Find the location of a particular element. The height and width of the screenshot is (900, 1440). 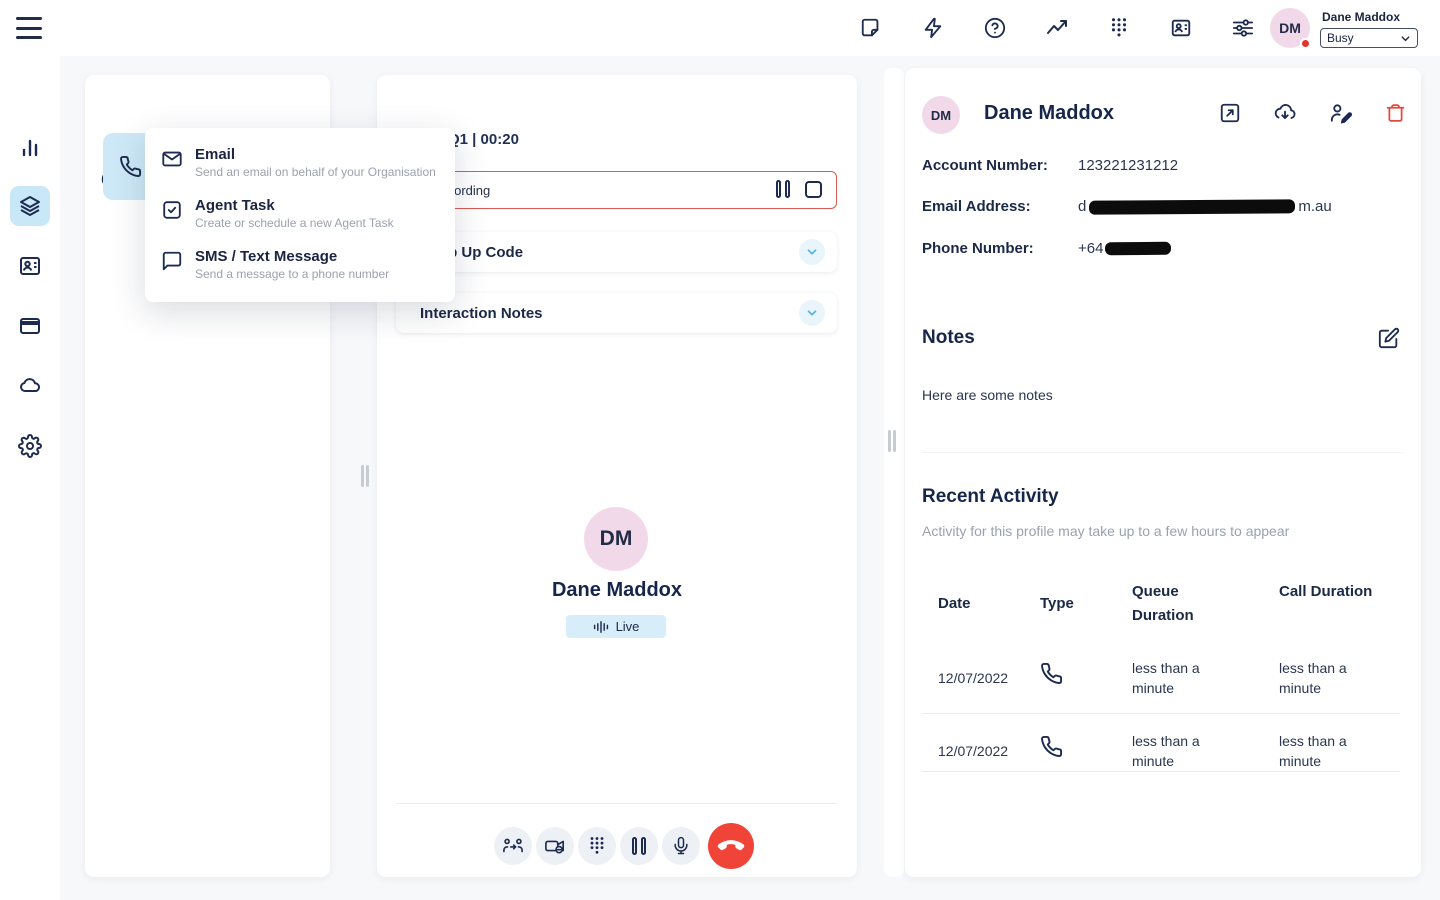

notes-content: Here are some notes is located at coordinates (987, 395).